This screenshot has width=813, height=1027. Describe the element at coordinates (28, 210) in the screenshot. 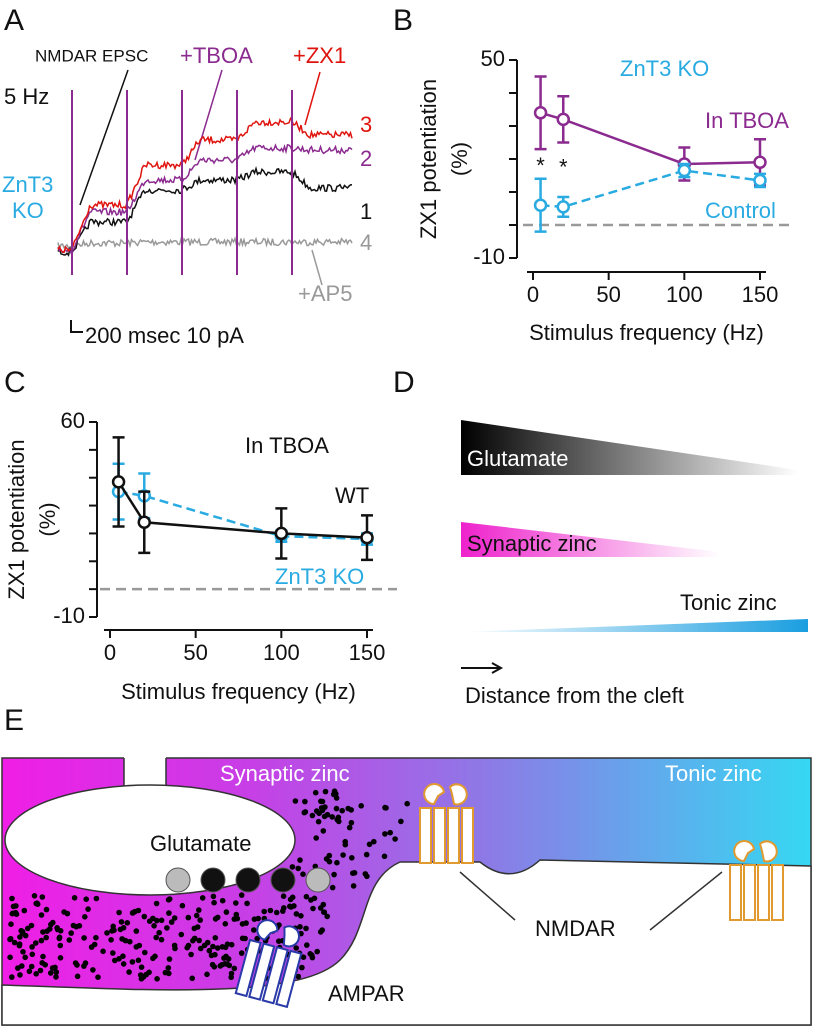

I see `label: KO` at that location.